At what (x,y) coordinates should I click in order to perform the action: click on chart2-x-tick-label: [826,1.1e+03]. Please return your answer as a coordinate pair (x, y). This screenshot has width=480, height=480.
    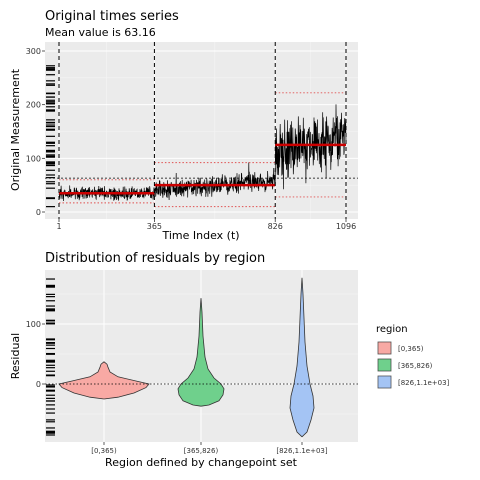
    Looking at the image, I should click on (302, 451).